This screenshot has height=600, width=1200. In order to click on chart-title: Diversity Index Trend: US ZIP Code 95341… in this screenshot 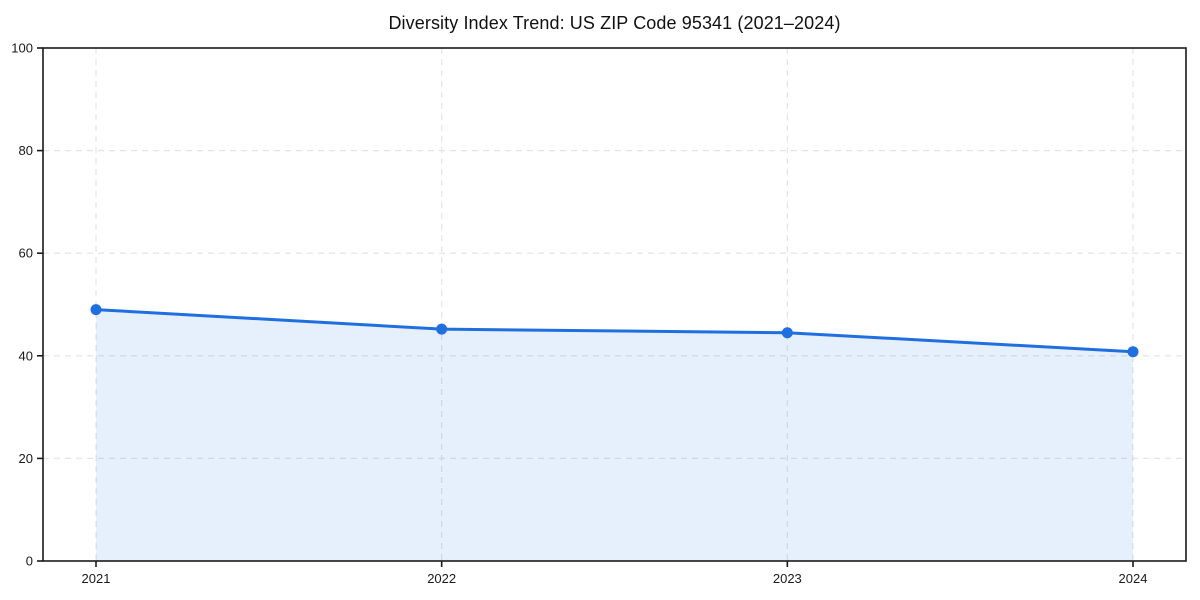, I will do `click(614, 23)`.